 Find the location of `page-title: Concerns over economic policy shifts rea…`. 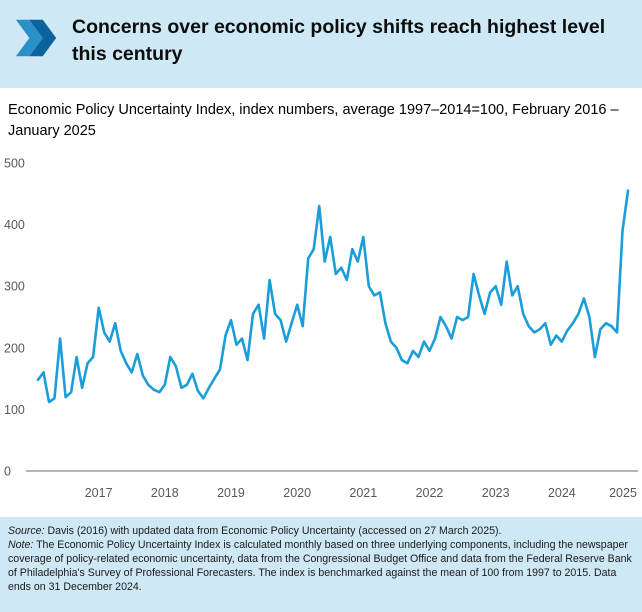

page-title: Concerns over economic policy shifts rea… is located at coordinates (339, 41).